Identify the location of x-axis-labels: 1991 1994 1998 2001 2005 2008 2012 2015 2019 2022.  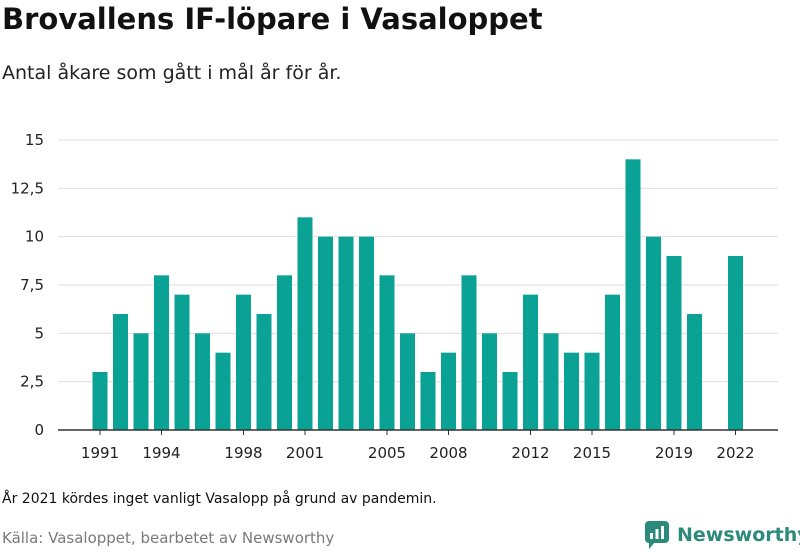
(418, 453).